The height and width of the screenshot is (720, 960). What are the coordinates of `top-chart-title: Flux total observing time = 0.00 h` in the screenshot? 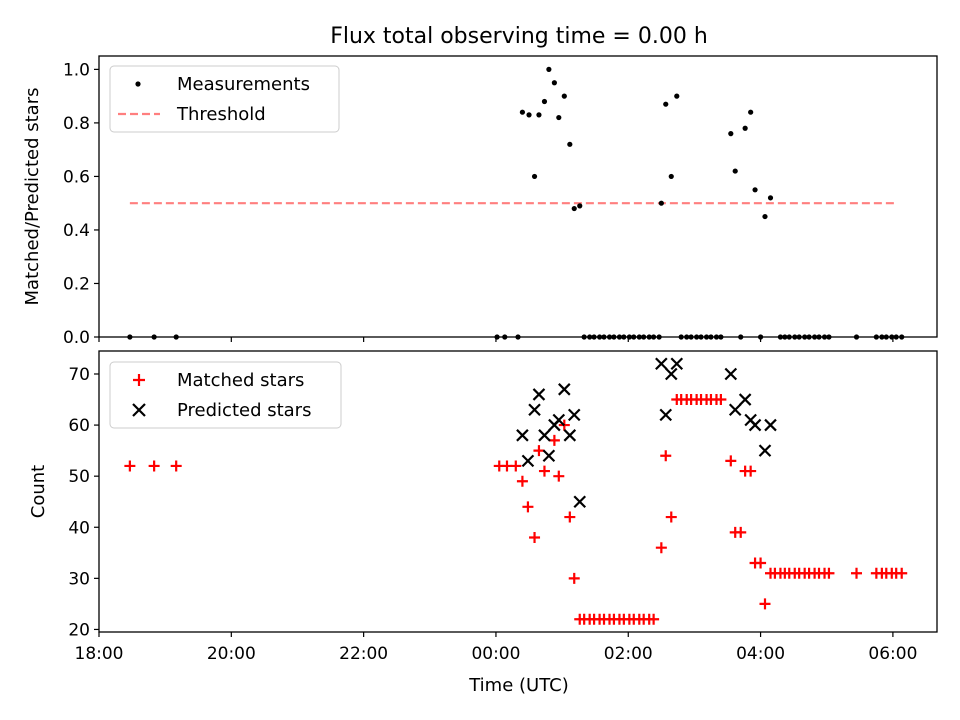 It's located at (519, 36).